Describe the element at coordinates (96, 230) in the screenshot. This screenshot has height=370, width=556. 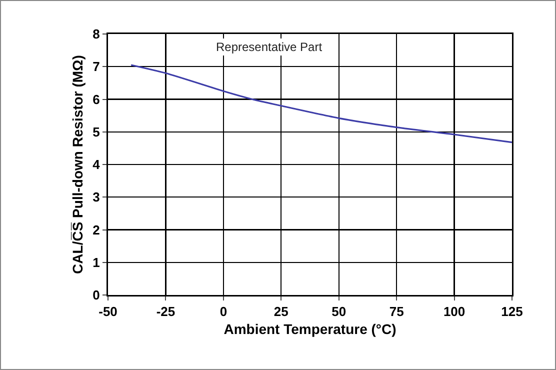
I see `y-tick-label: 2` at that location.